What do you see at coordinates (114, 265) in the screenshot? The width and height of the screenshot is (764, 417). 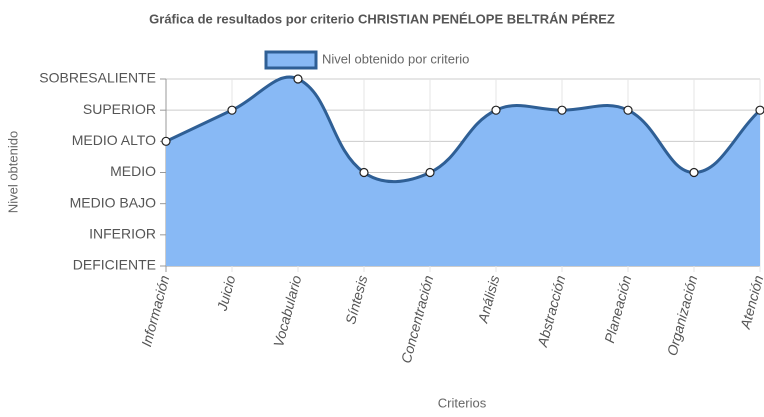 I see `y-tick-label: DEFICIENTE` at bounding box center [114, 265].